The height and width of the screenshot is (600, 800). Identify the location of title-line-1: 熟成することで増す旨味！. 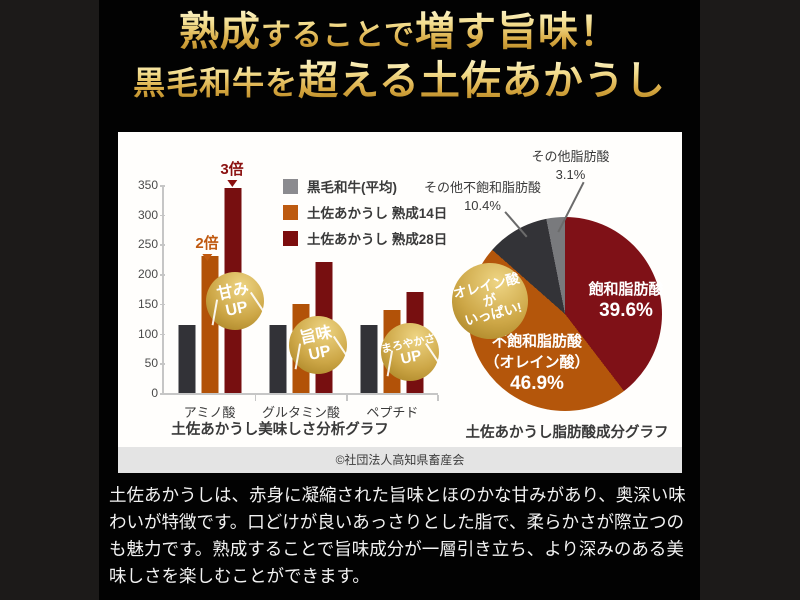
(399, 32).